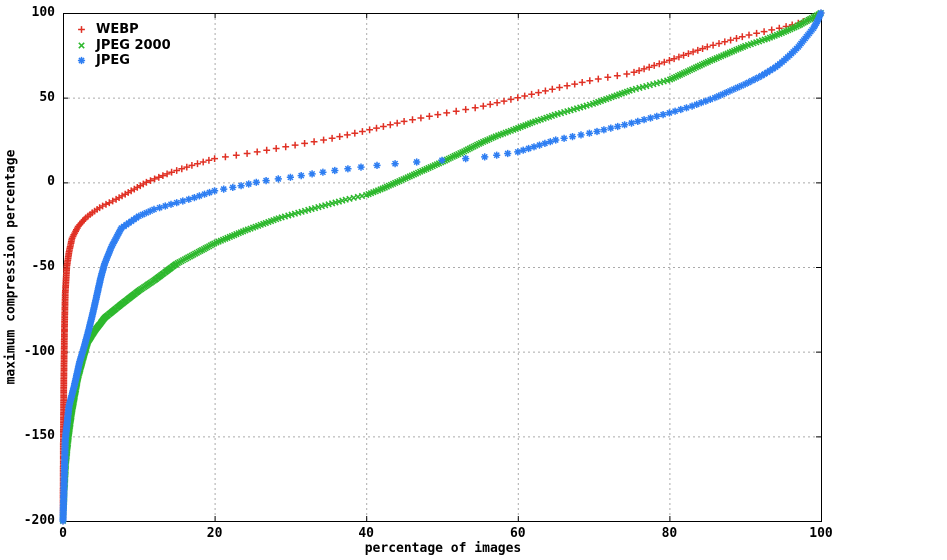  What do you see at coordinates (443, 548) in the screenshot?
I see `x-axis-label: percentage of images` at bounding box center [443, 548].